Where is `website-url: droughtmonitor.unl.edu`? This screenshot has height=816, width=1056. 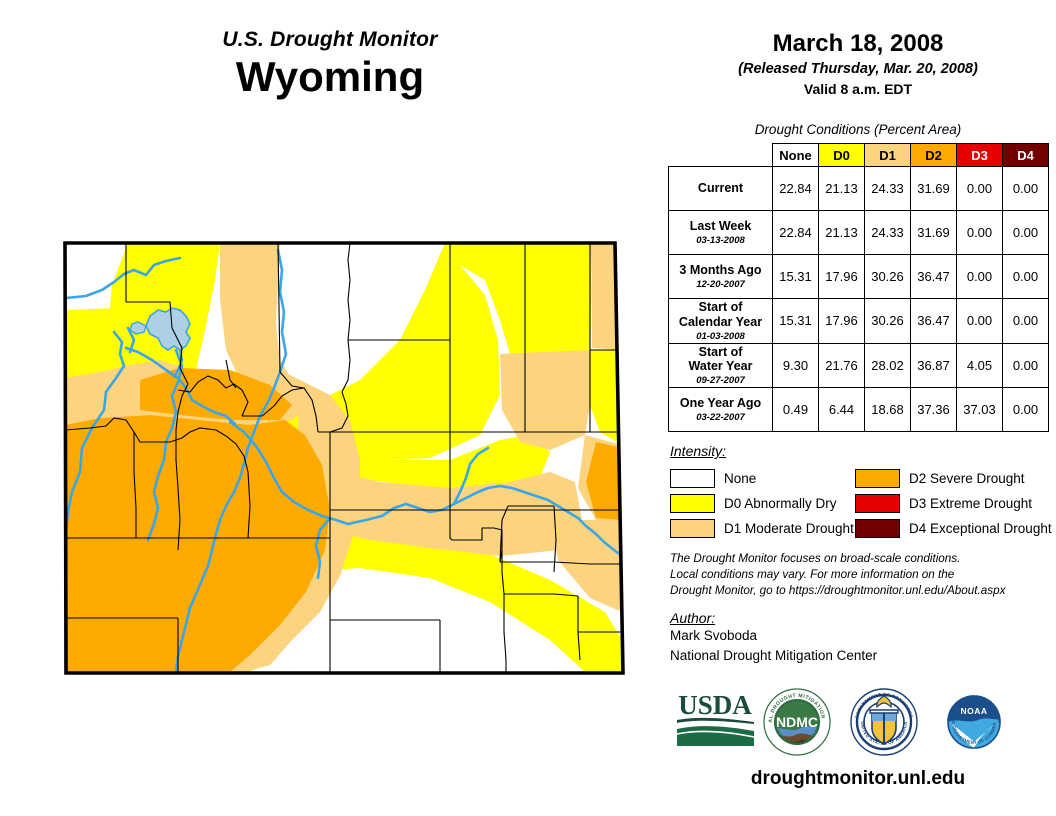 website-url: droughtmonitor.unl.edu is located at coordinates (858, 778).